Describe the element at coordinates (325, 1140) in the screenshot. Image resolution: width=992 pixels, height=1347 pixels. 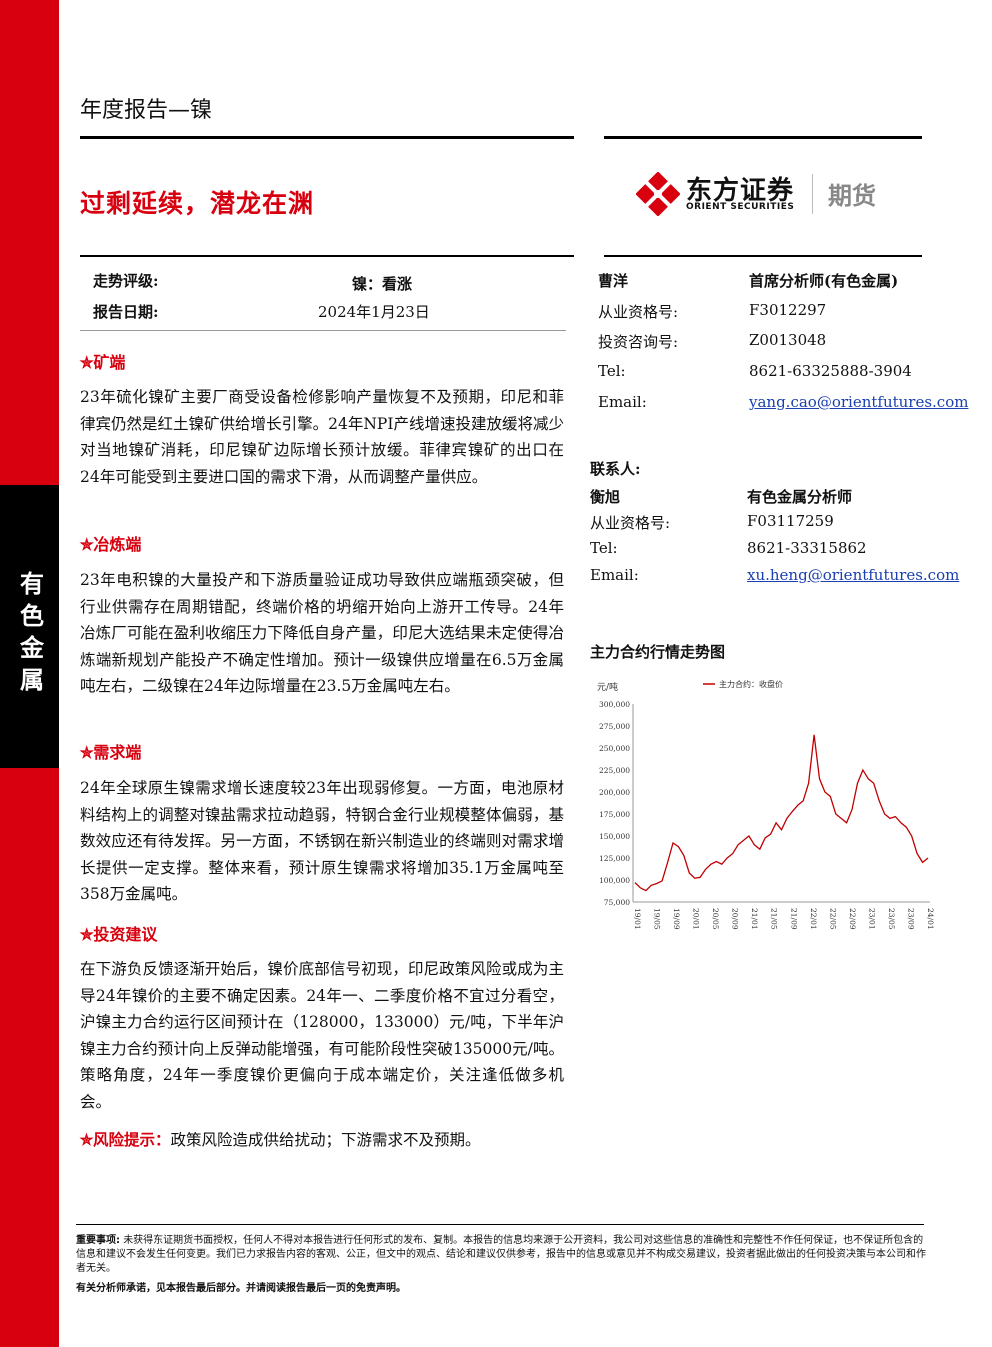
I see `risk-body: 政策风险造成供给扰动；下游需求不及预期。` at that location.